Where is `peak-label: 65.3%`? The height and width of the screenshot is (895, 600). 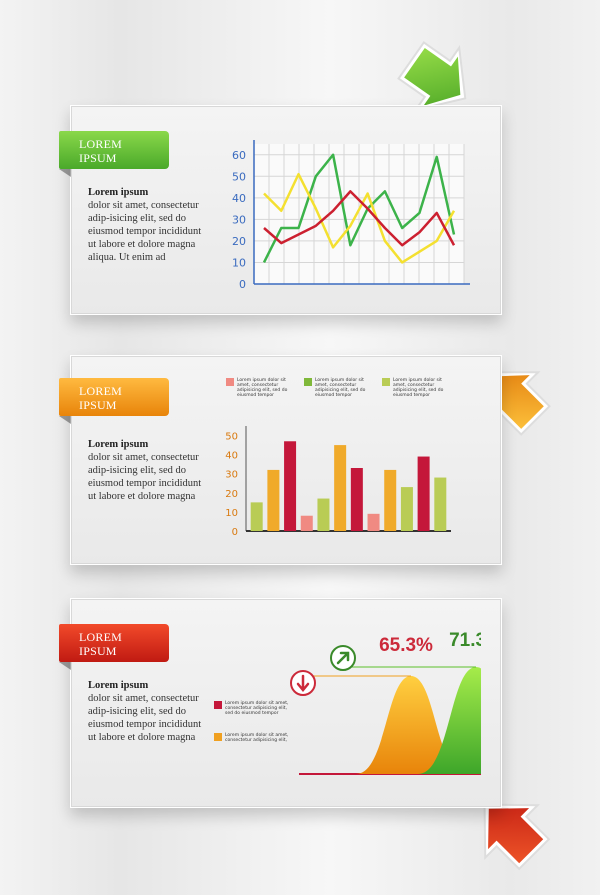 peak-label: 65.3% is located at coordinates (406, 645).